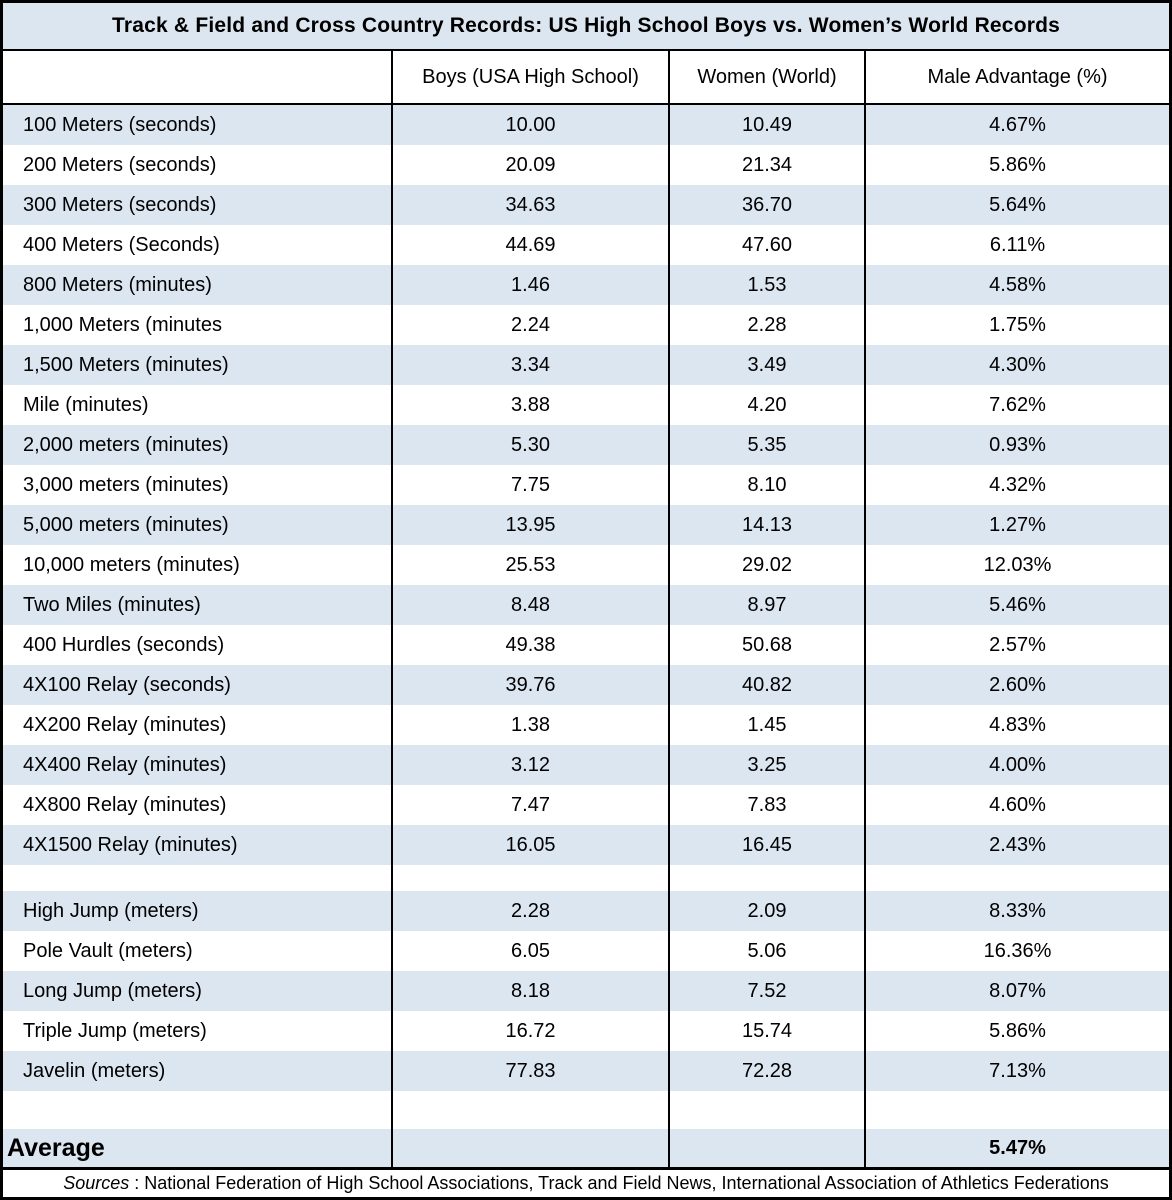 This screenshot has height=1200, width=1172. Describe the element at coordinates (126, 524) in the screenshot. I see `cell-event: 5,000 meters (minutes)` at that location.